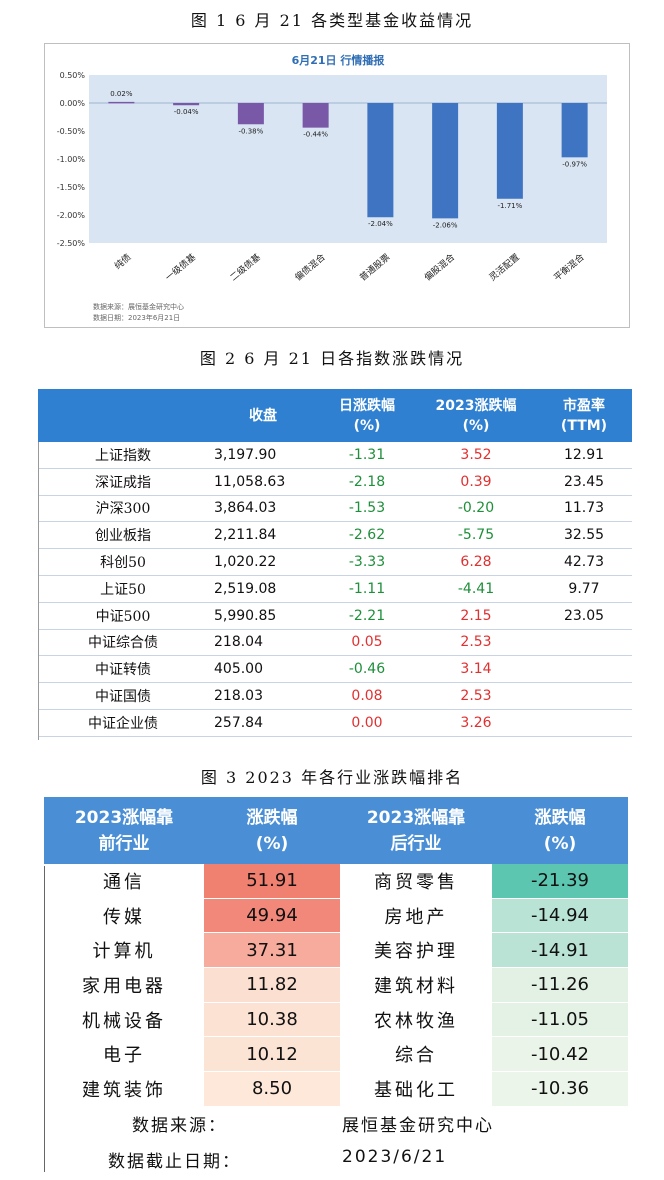 The width and height of the screenshot is (664, 1180). I want to click on bottom-change-cell: -14.91, so click(560, 950).